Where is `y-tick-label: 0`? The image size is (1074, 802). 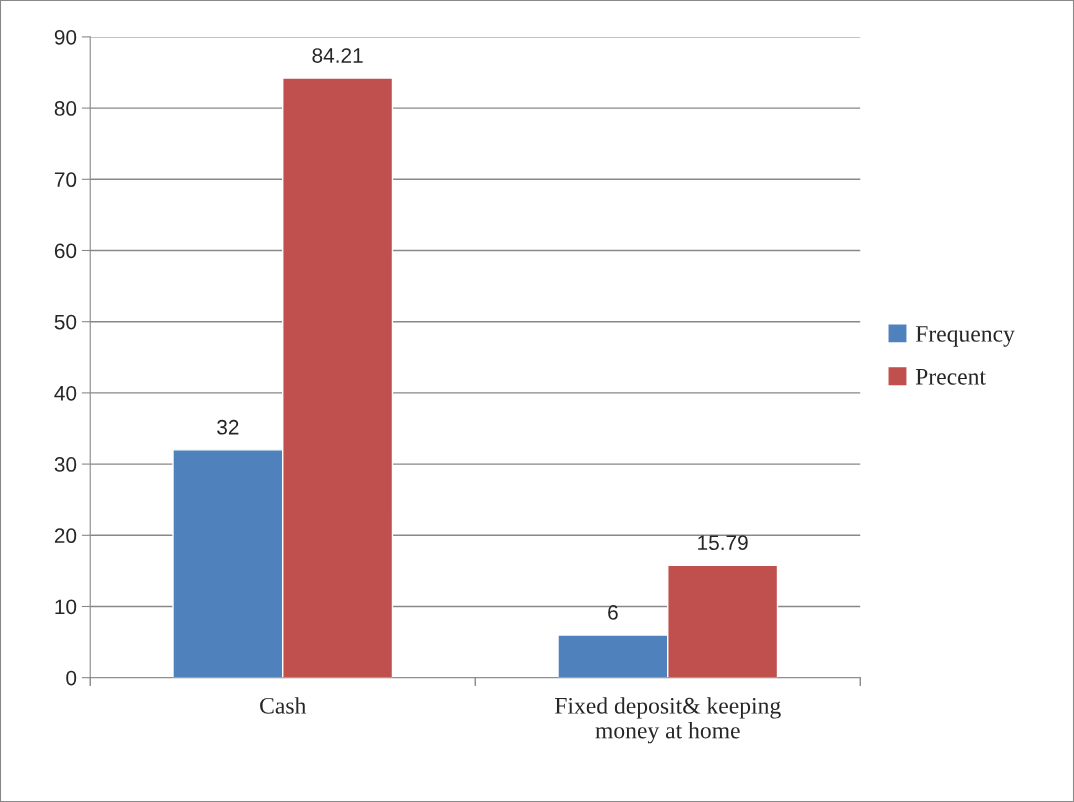 y-tick-label: 0 is located at coordinates (71, 678).